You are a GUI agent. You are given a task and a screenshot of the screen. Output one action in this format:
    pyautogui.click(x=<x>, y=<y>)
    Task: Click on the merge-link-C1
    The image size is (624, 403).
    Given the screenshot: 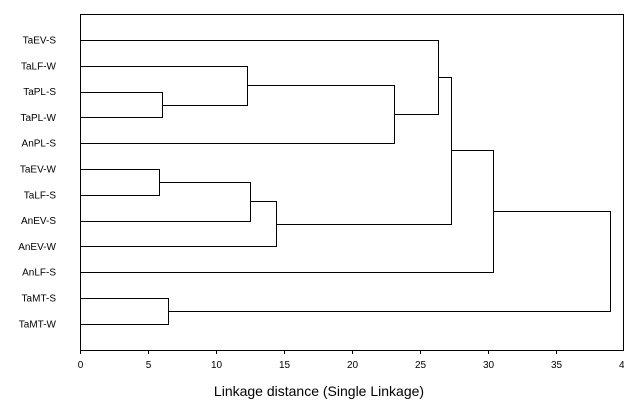 What is the action you would take?
    pyautogui.click(x=120, y=182)
    